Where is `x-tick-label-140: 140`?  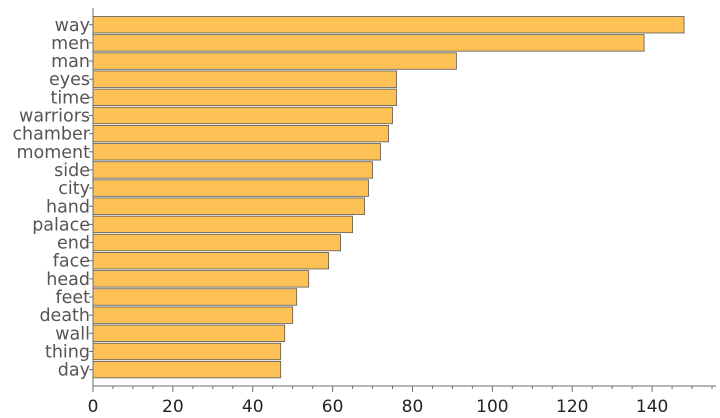
x-tick-label-140: 140 is located at coordinates (652, 407).